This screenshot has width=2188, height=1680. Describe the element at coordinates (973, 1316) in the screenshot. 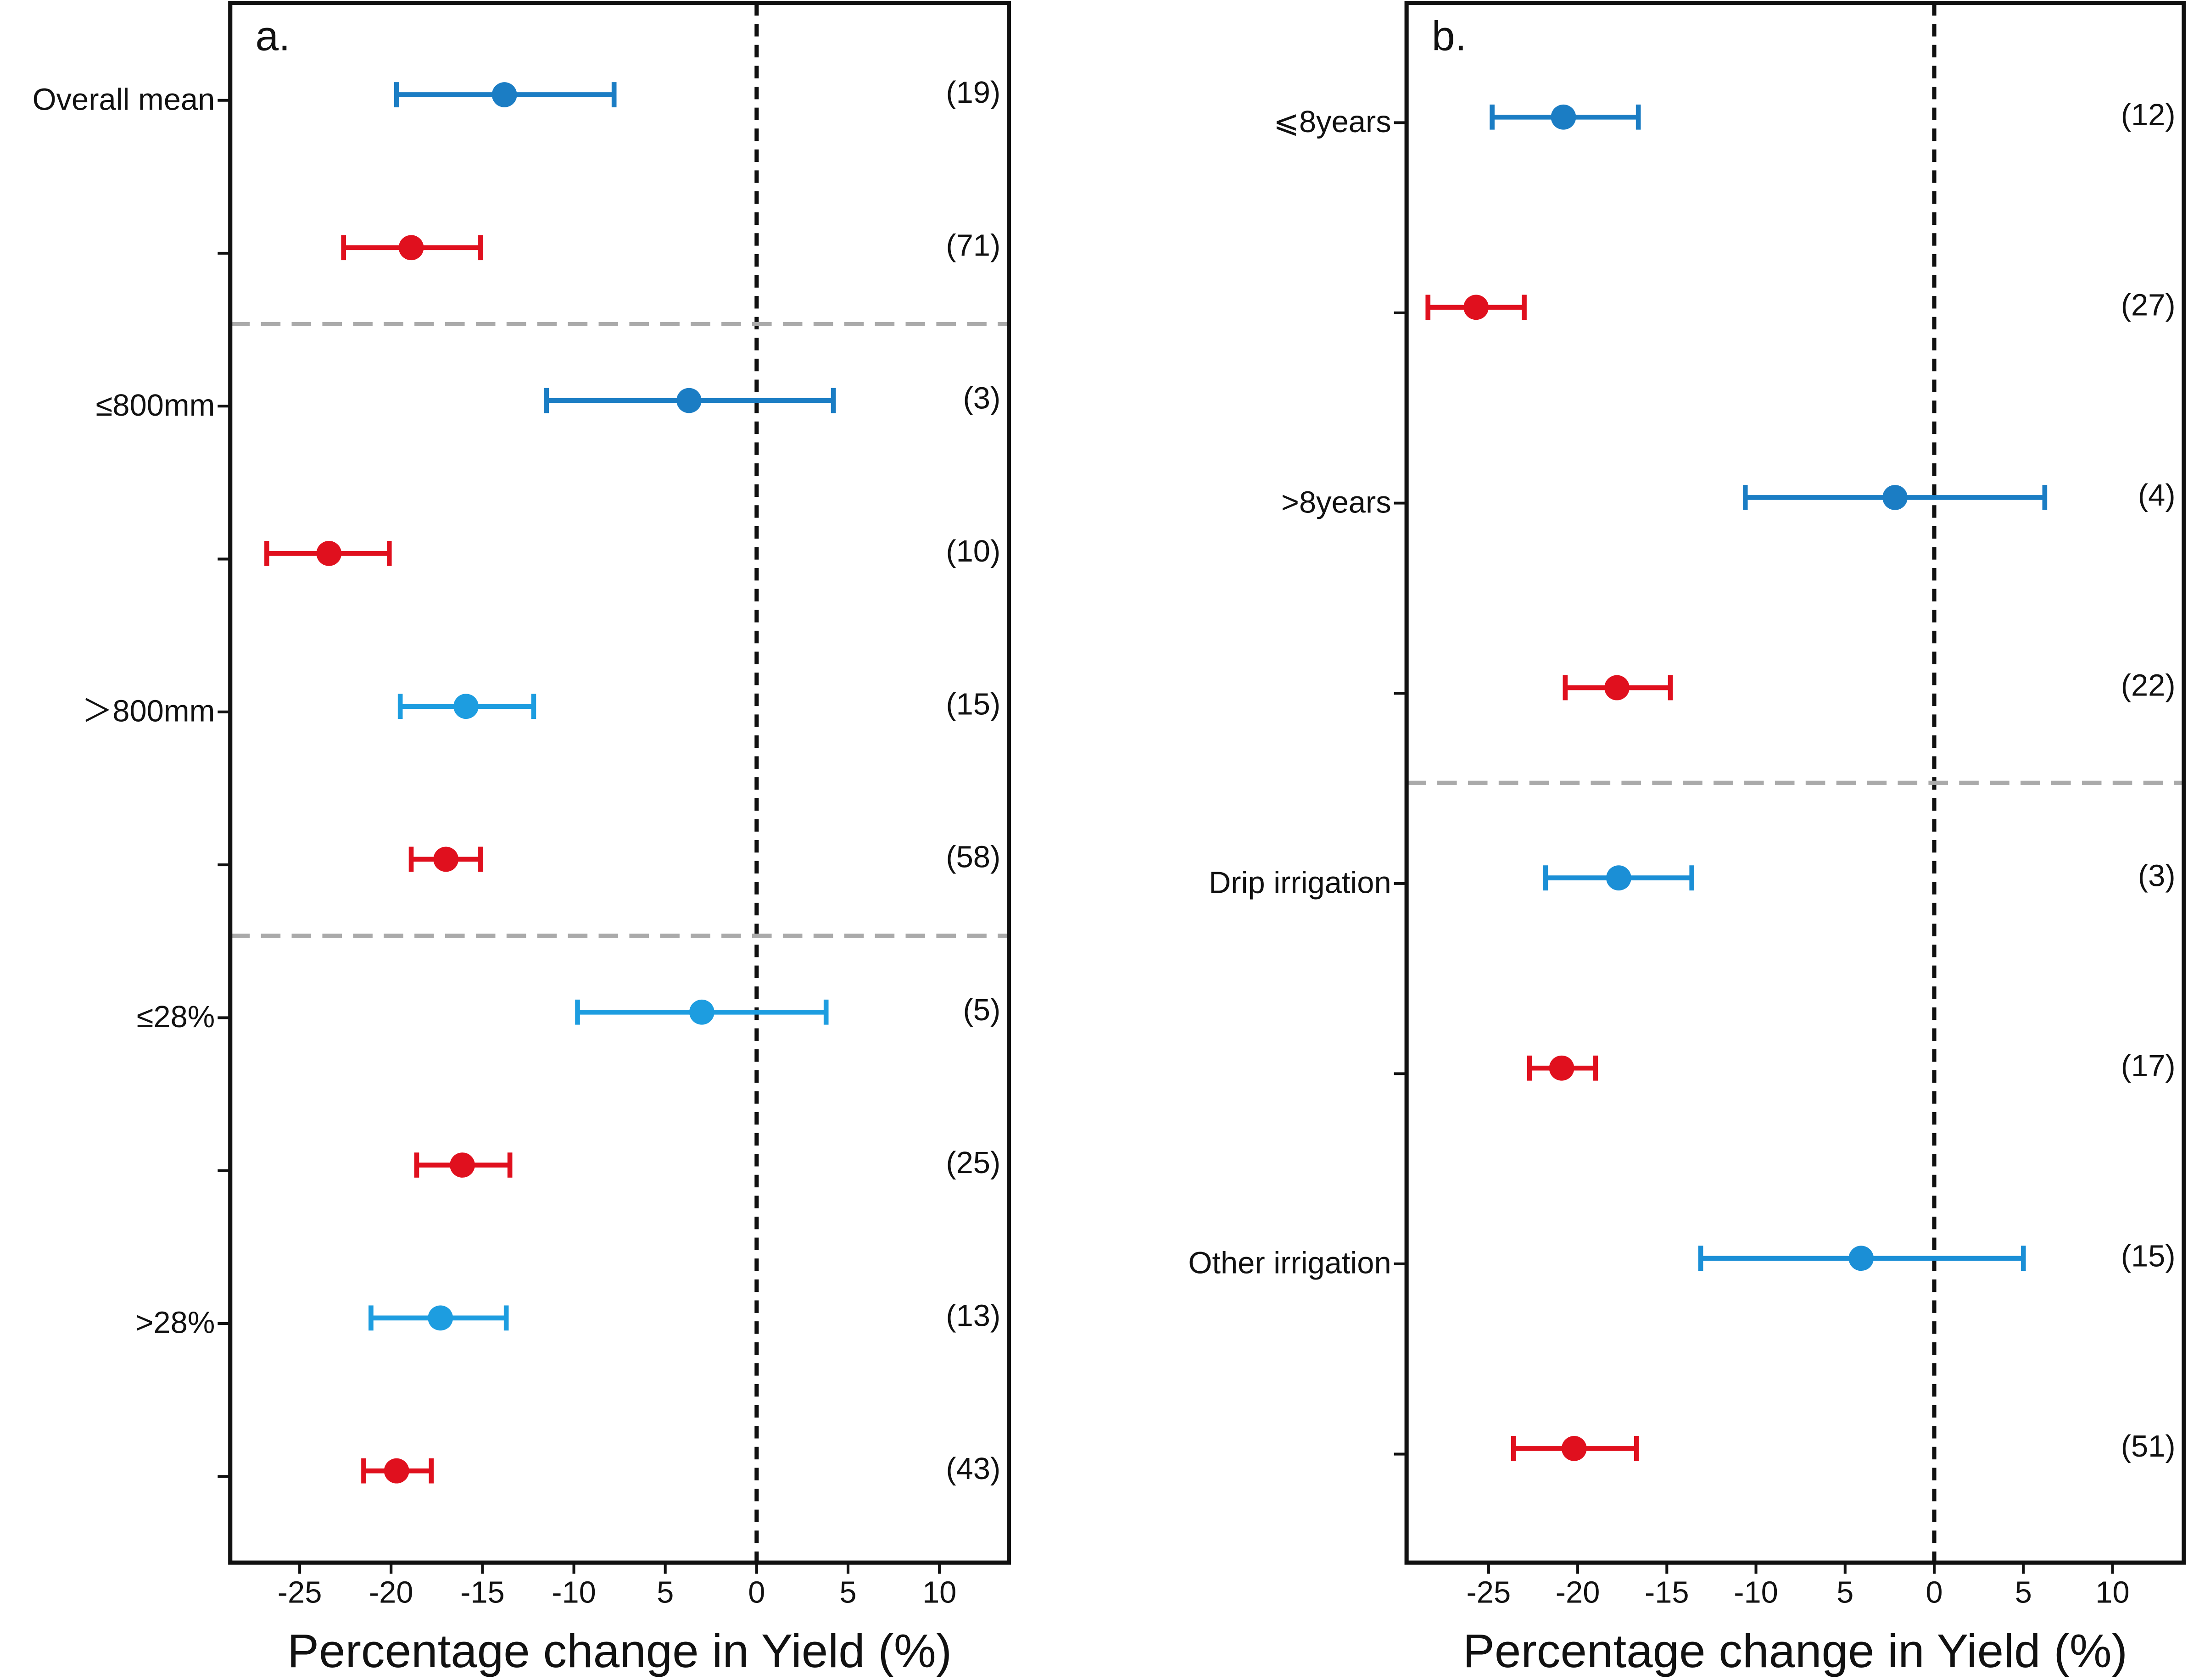

I see `sample-size-label: (13)` at that location.